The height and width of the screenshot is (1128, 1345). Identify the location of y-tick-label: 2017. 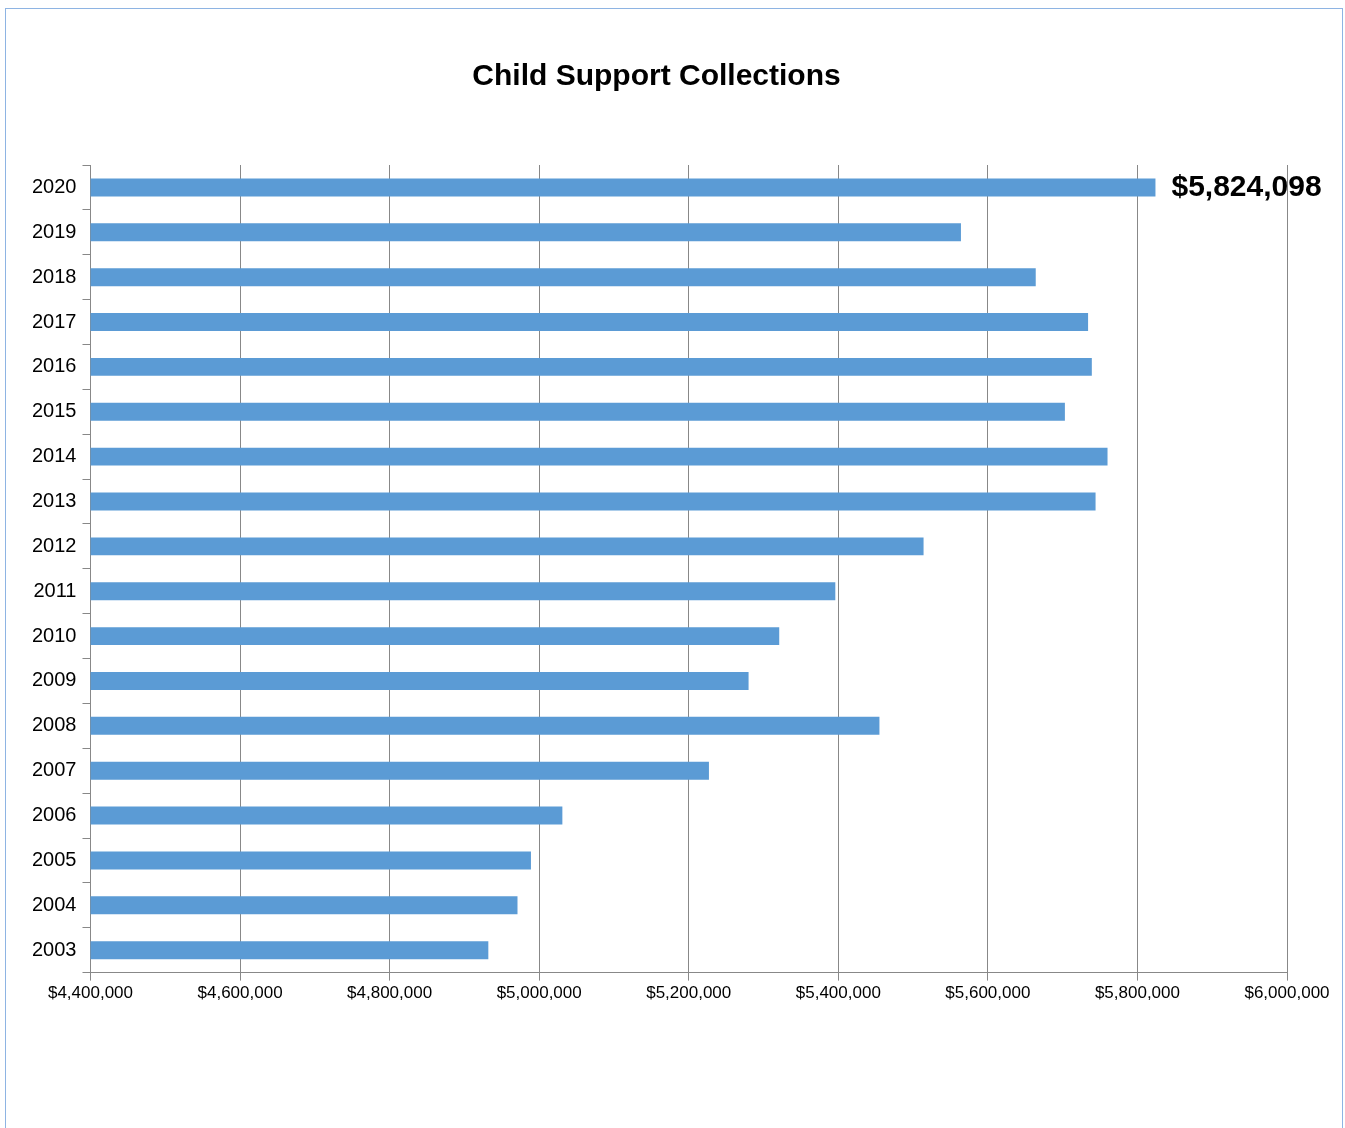
(54, 320).